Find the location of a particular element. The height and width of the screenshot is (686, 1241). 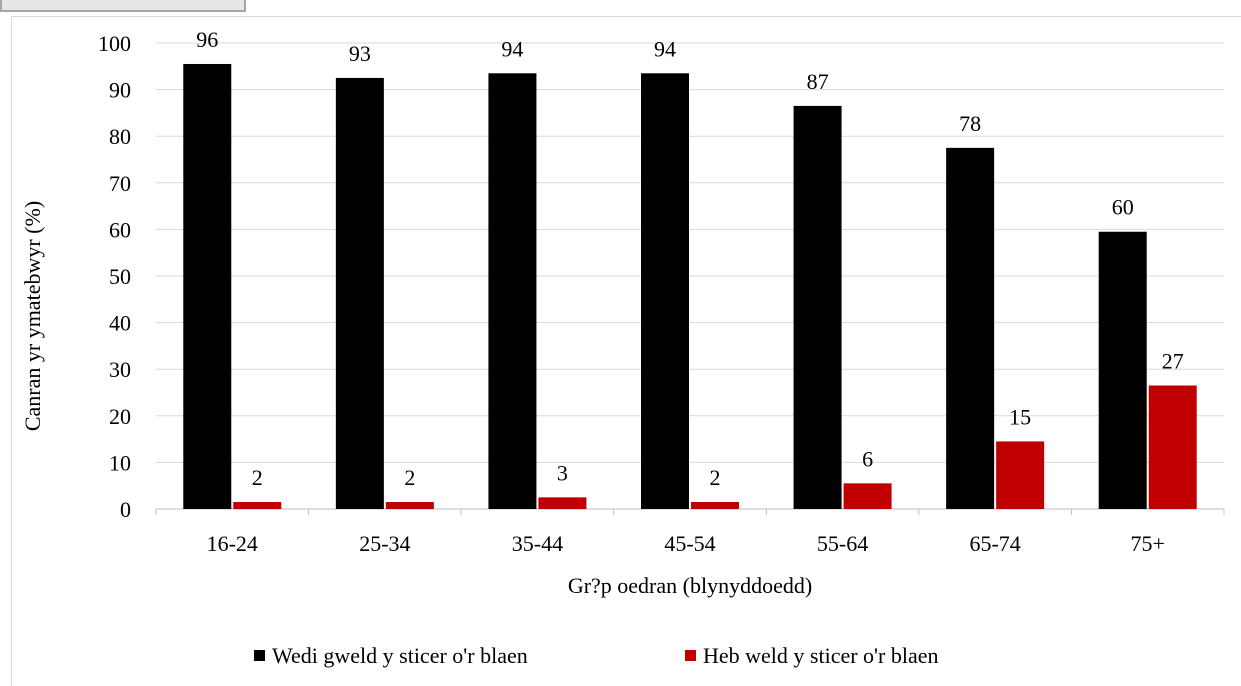

x-tick-label: 75+ is located at coordinates (1148, 543).